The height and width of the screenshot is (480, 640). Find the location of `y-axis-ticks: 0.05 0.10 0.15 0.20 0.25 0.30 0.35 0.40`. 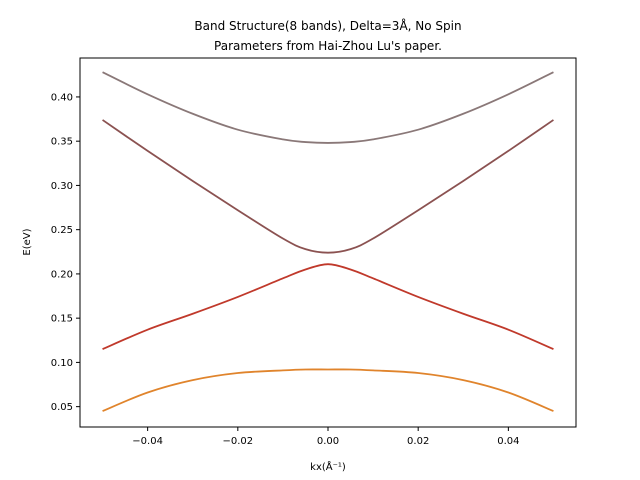

y-axis-ticks: 0.05 0.10 0.15 0.20 0.25 0.30 0.35 0.40 is located at coordinates (65, 252).